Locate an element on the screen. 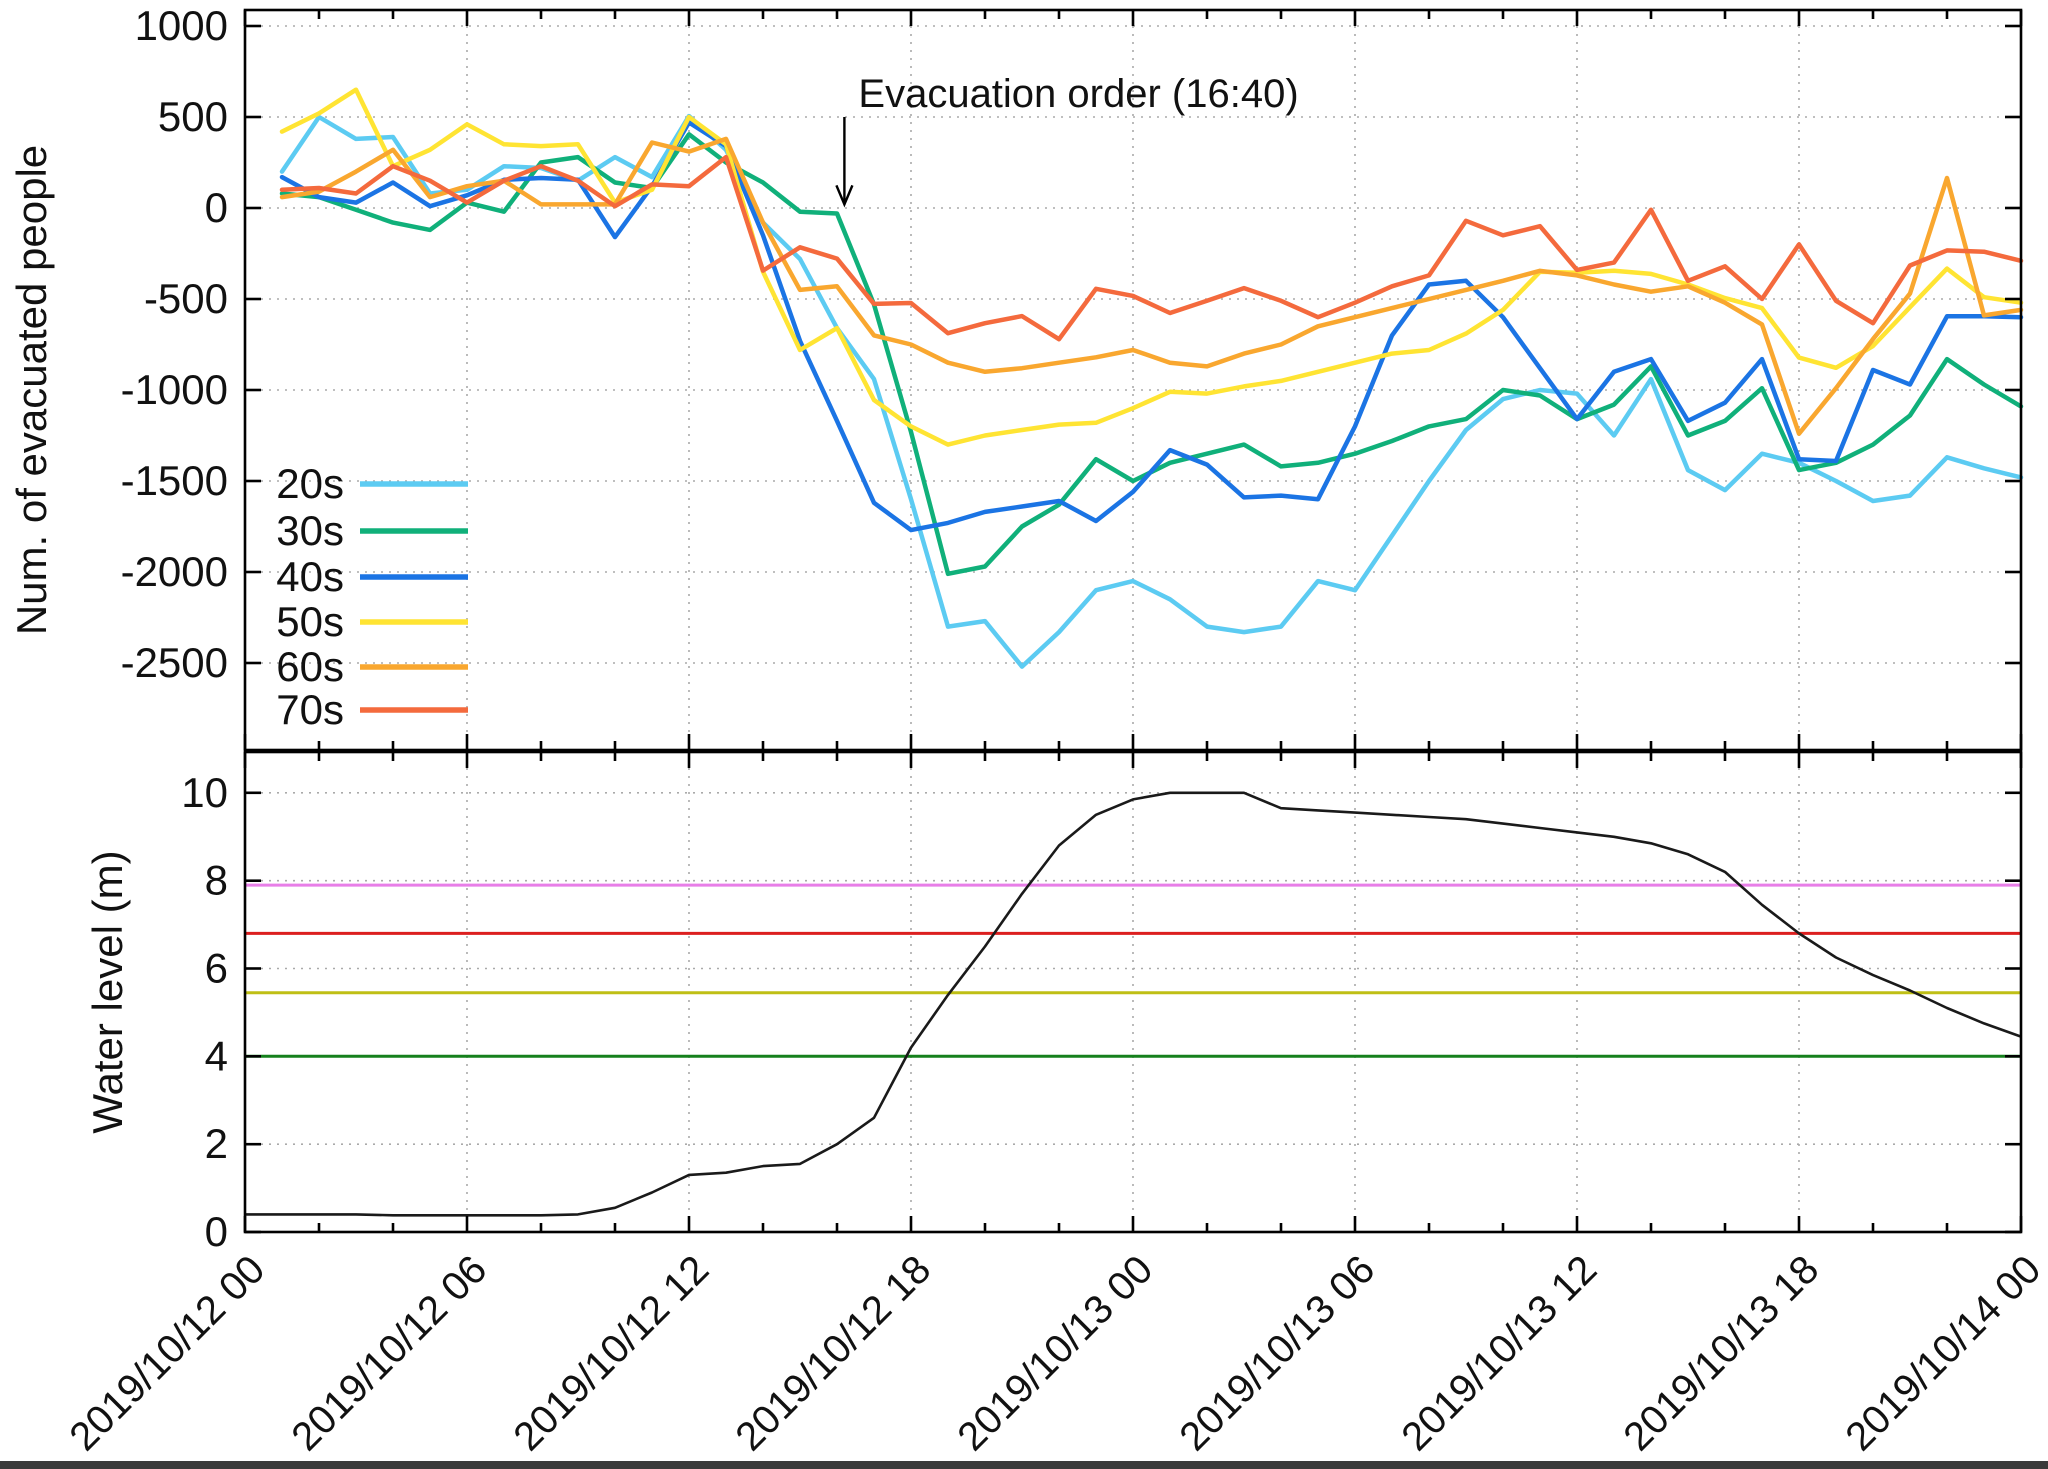  legend-label-40s: 40s is located at coordinates (310, 576).